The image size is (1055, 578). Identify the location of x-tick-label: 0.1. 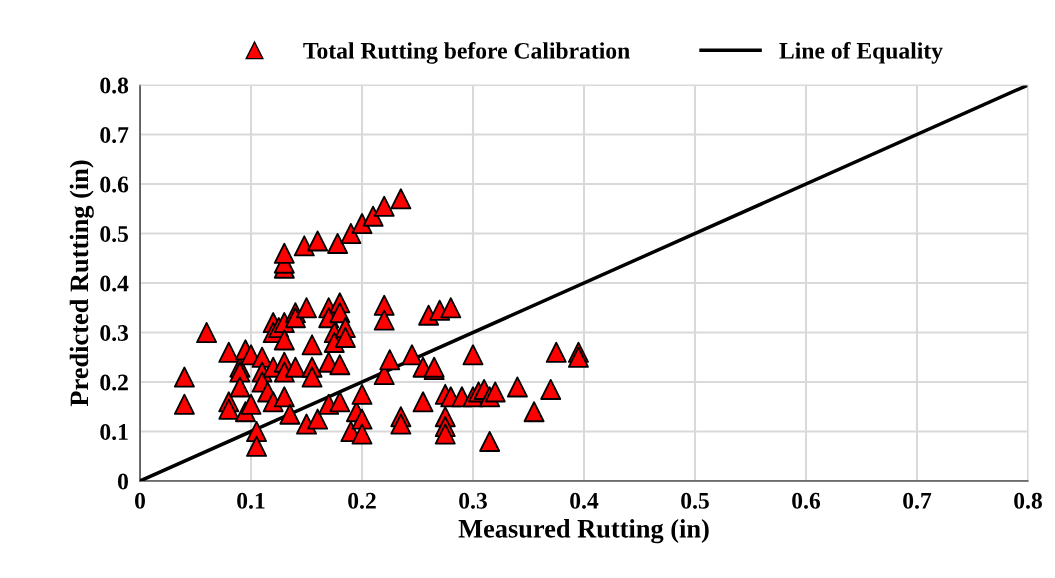
(251, 500).